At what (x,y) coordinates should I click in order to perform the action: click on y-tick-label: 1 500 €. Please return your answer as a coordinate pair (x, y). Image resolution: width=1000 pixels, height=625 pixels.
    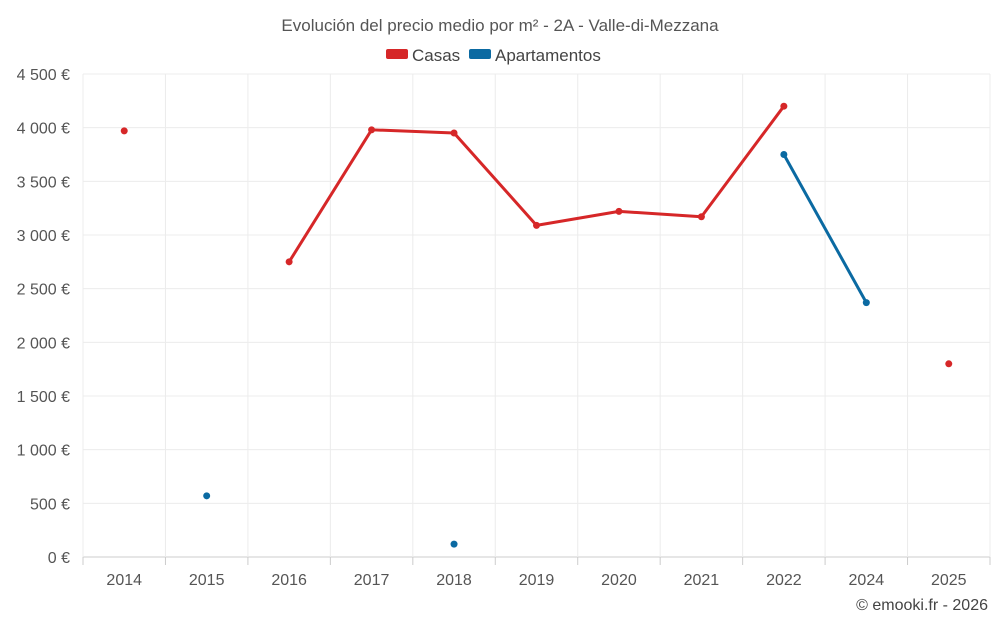
    Looking at the image, I should click on (43, 397).